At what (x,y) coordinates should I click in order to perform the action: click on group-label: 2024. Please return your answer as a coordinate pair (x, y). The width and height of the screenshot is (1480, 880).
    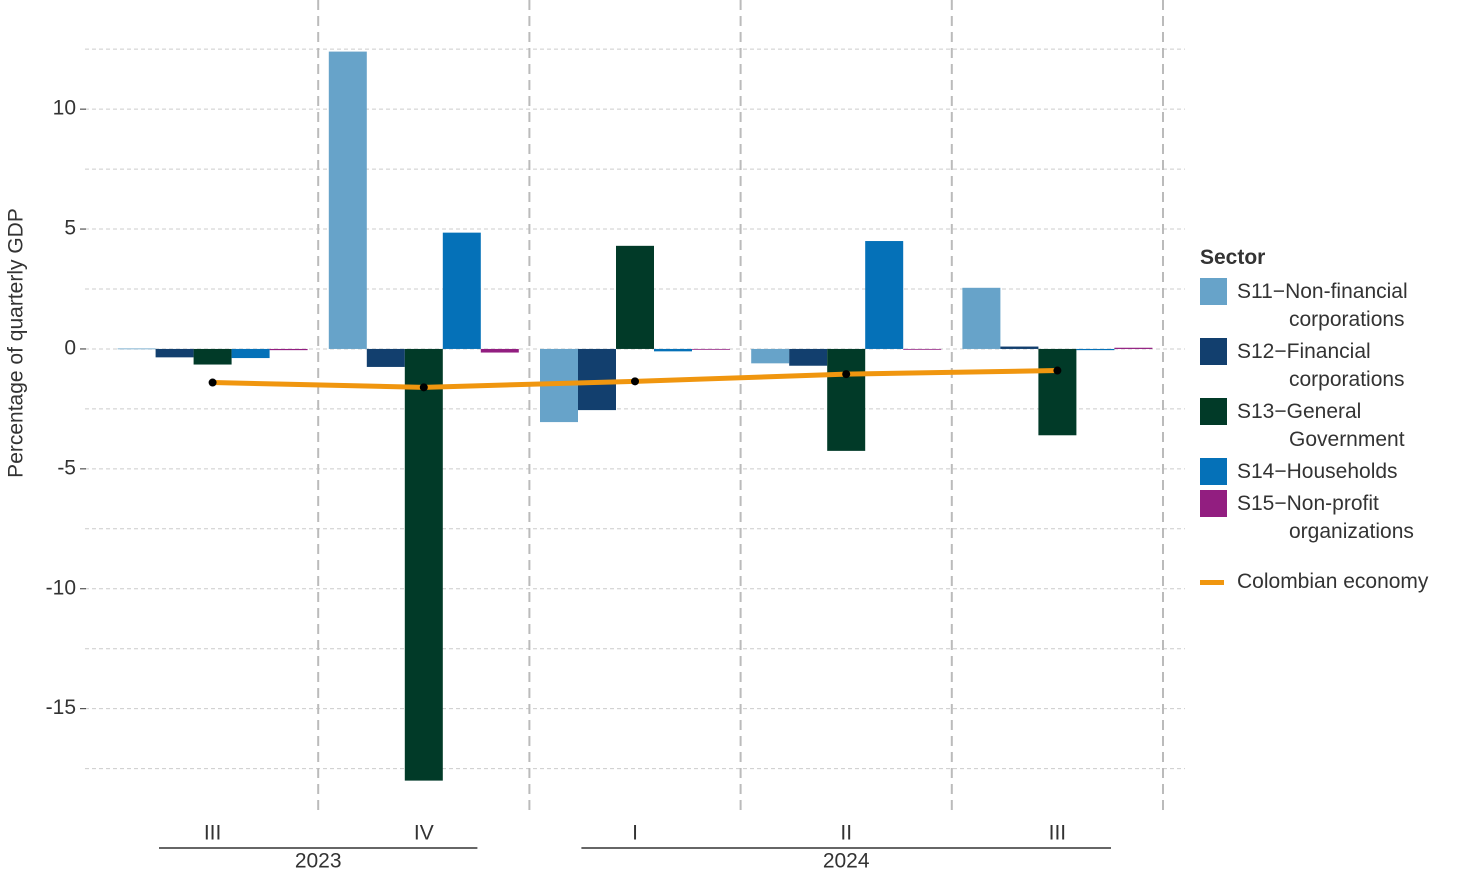
    Looking at the image, I should click on (846, 861).